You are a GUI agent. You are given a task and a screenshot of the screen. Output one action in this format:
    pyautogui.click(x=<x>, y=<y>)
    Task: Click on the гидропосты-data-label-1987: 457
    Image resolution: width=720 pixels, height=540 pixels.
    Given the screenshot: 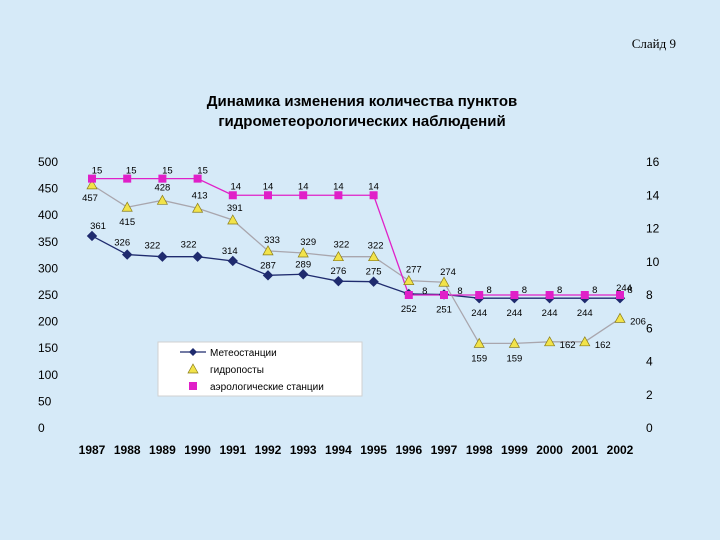 What is the action you would take?
    pyautogui.click(x=90, y=198)
    